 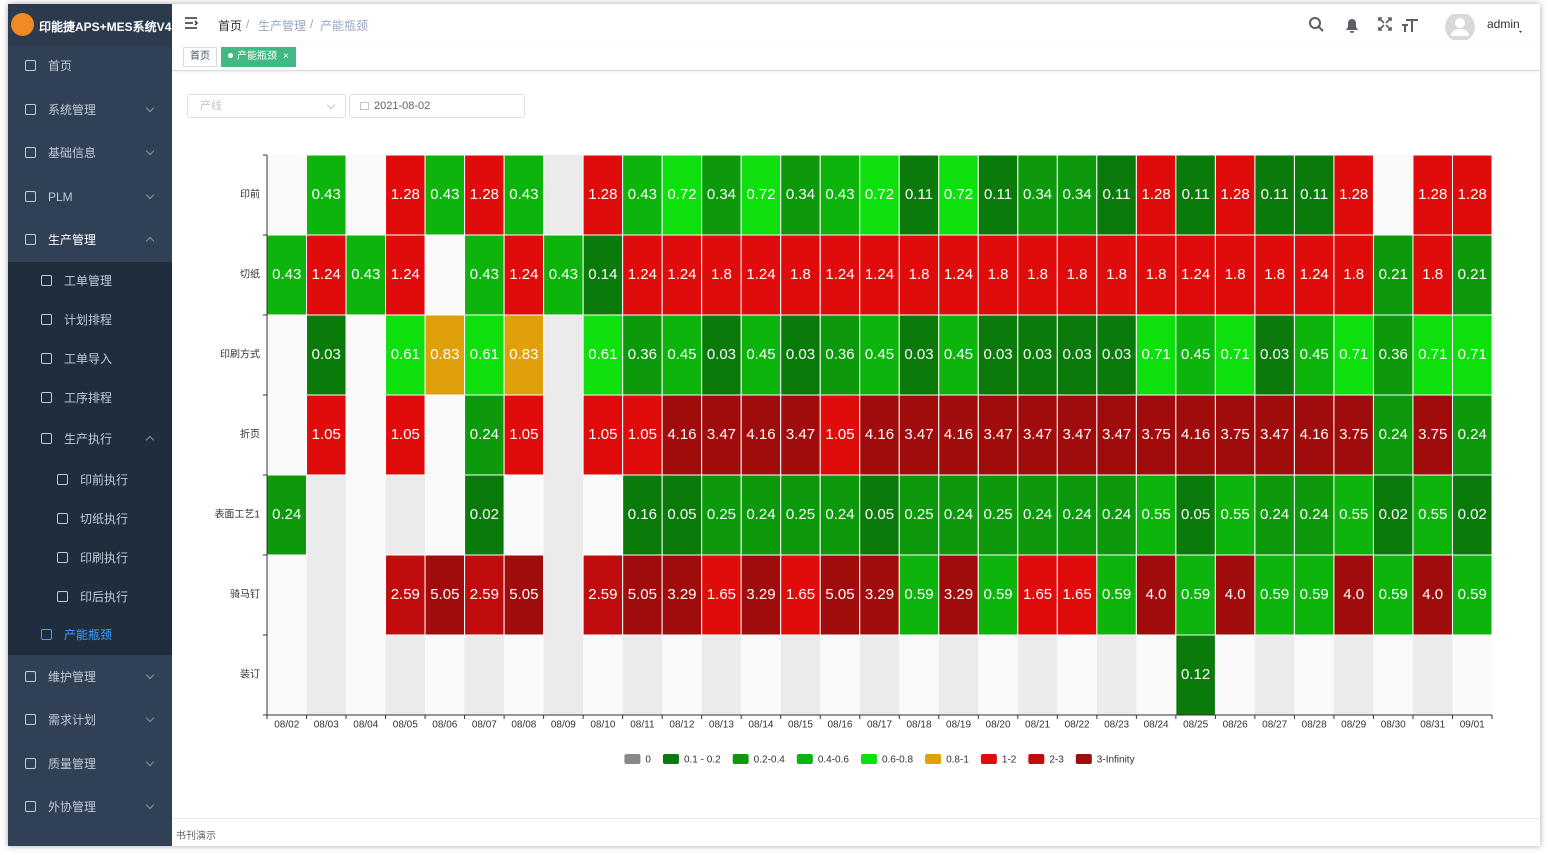 What do you see at coordinates (90, 197) in the screenshot?
I see `menu-item: PLM` at bounding box center [90, 197].